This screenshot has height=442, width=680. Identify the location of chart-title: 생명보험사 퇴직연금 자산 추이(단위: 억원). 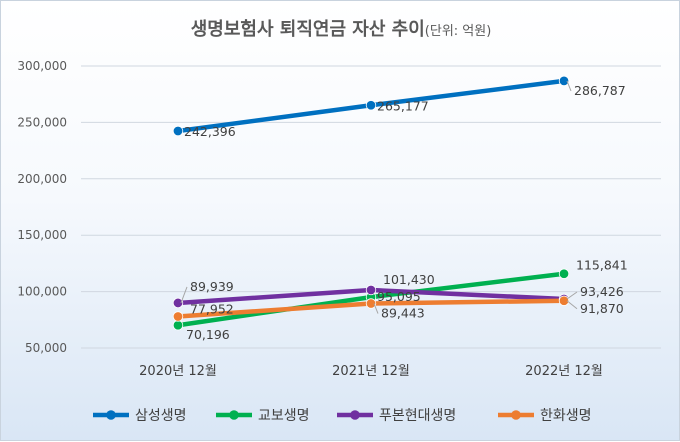
(340, 28).